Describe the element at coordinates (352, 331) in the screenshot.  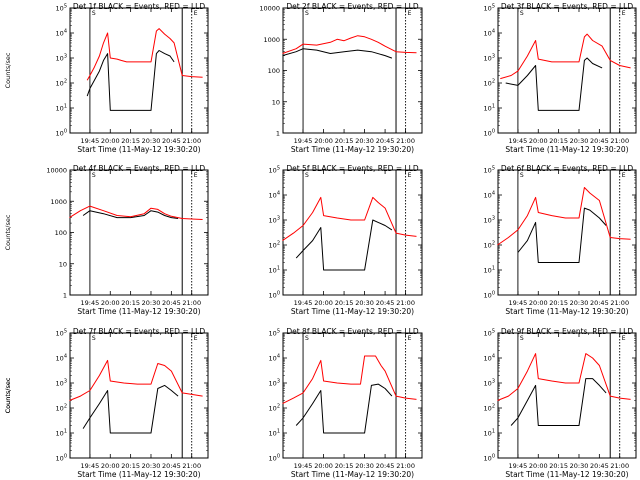
I see `chart-title: Det 8f BLACK = Events, RED = LLD` at that location.